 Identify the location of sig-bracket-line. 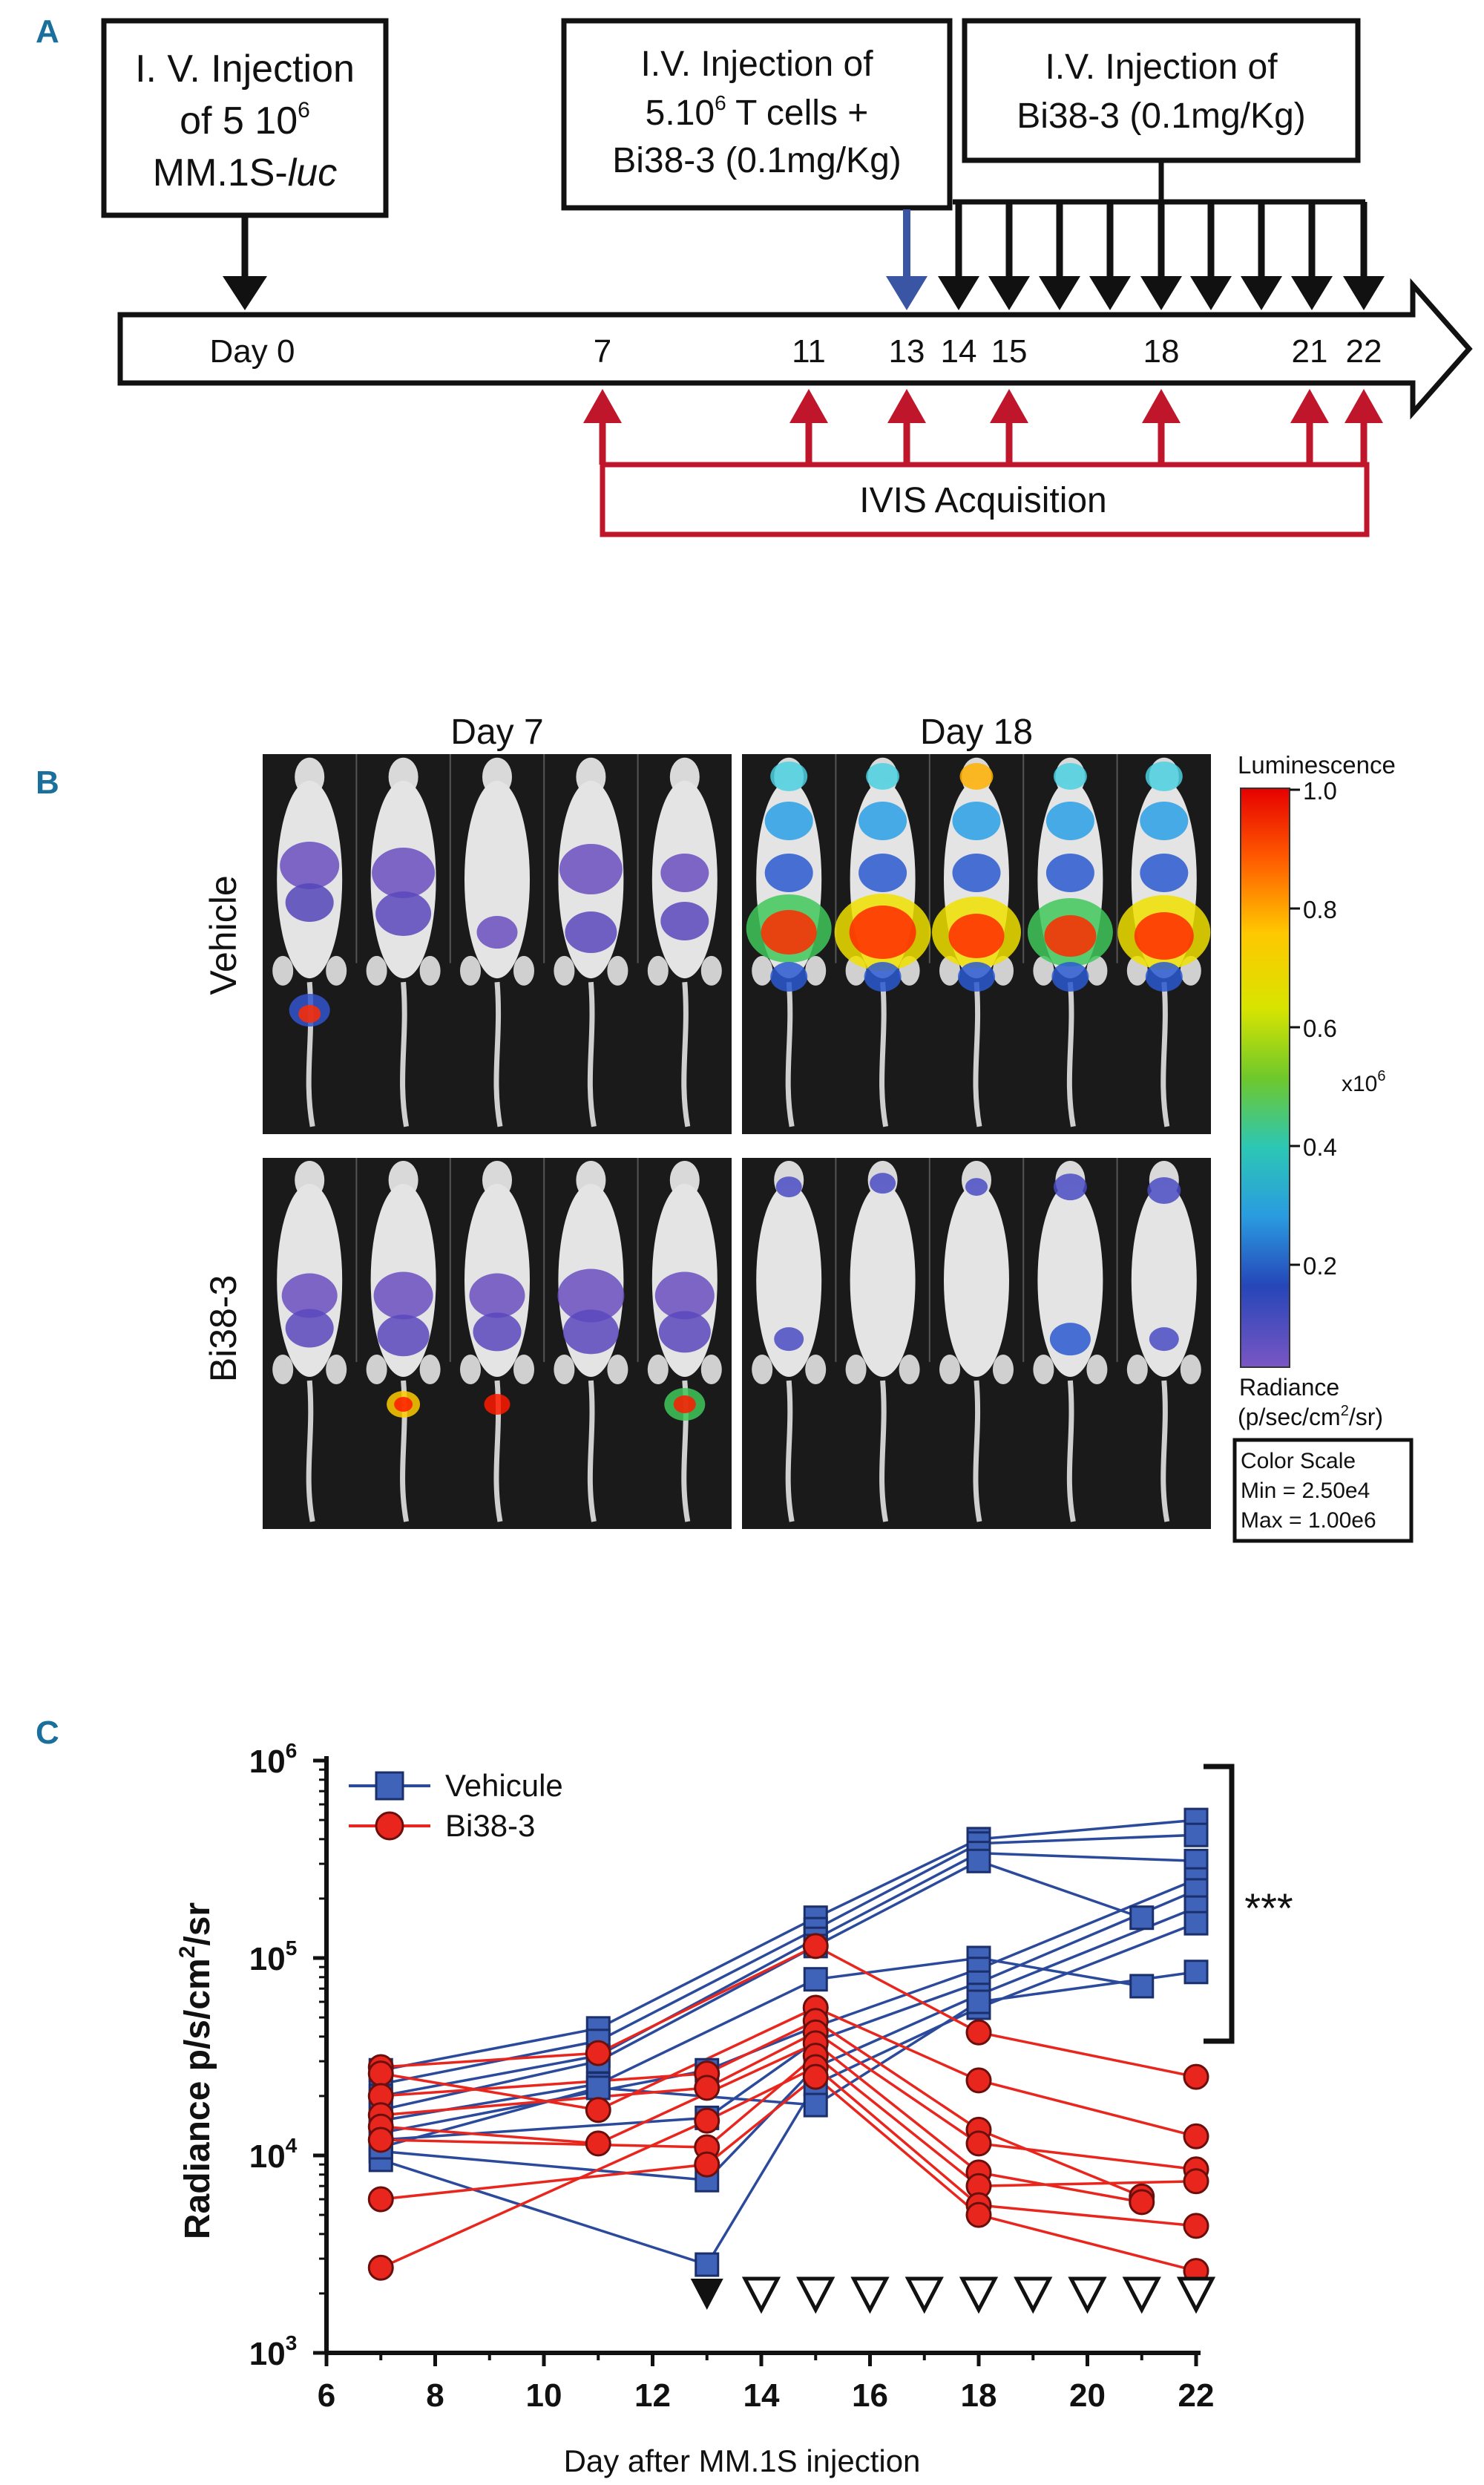
(1219, 1904).